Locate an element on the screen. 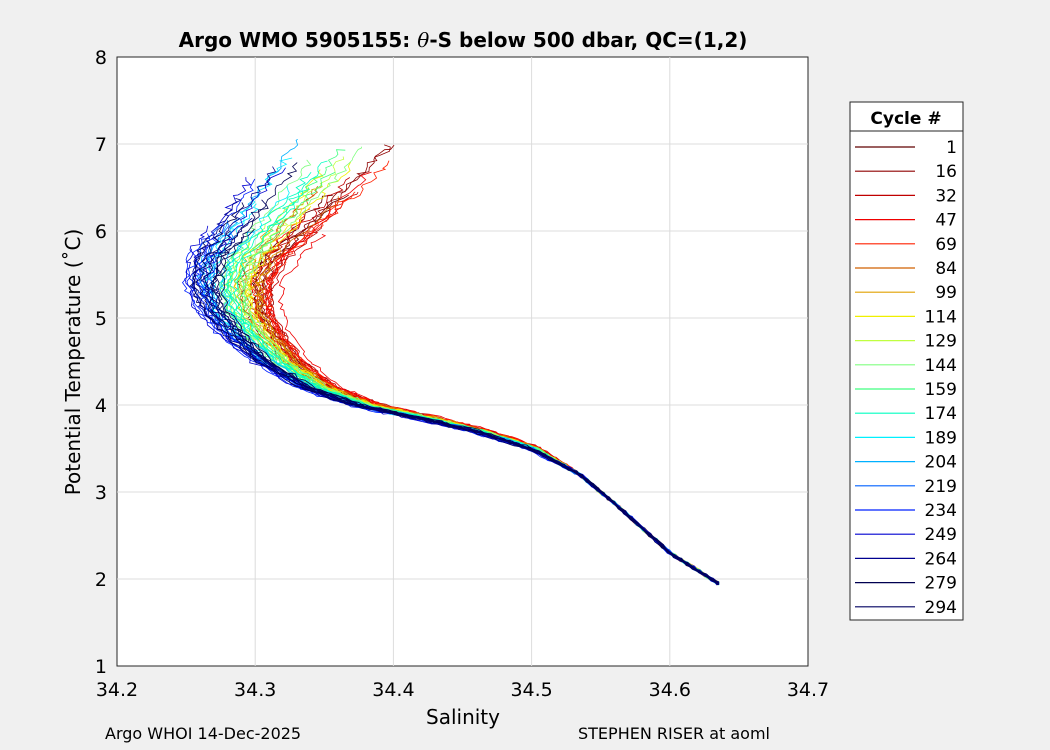 Image resolution: width=1050 pixels, height=750 pixels. legend-label-84: 84 is located at coordinates (946, 269).